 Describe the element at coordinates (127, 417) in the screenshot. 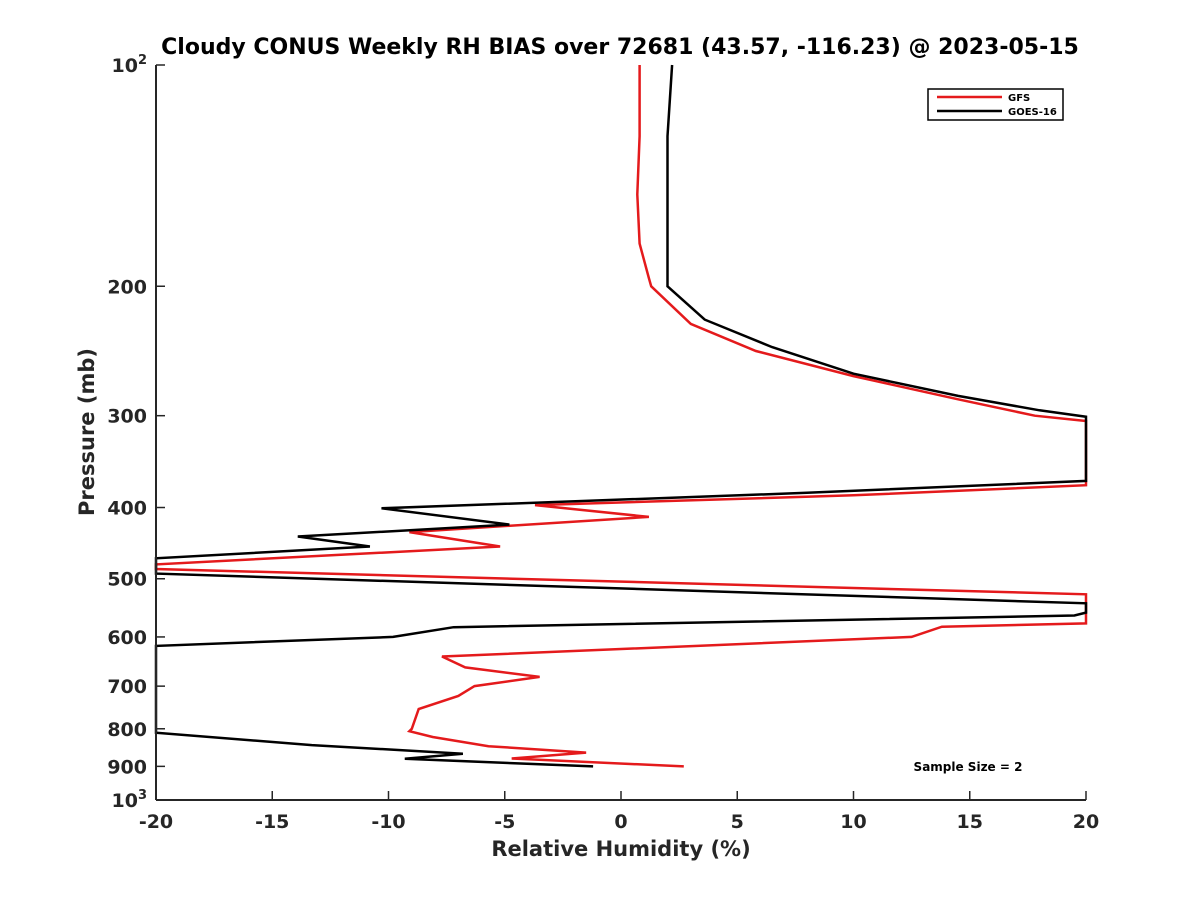

I see `y-tick-label: 300` at that location.